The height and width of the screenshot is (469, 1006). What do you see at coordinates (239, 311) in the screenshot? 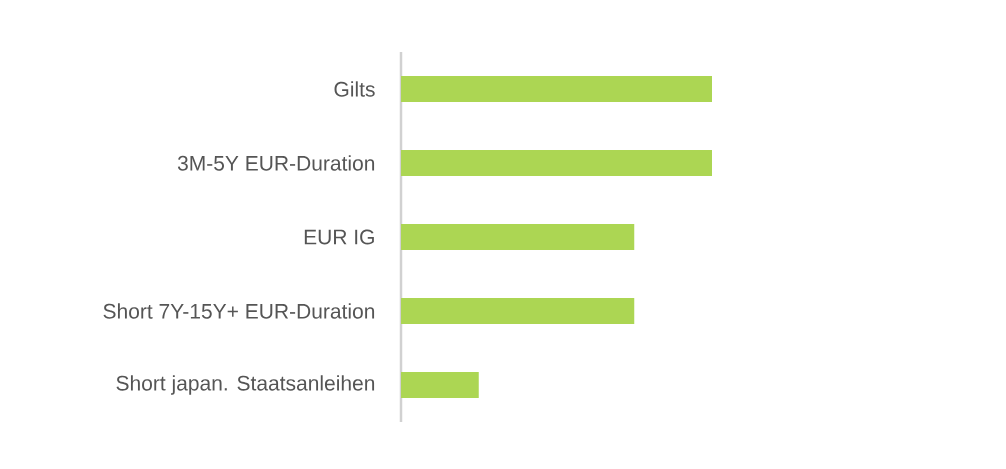
I see `y-tick-label: Short 7Y-15Y+ EUR-Duration` at bounding box center [239, 311].